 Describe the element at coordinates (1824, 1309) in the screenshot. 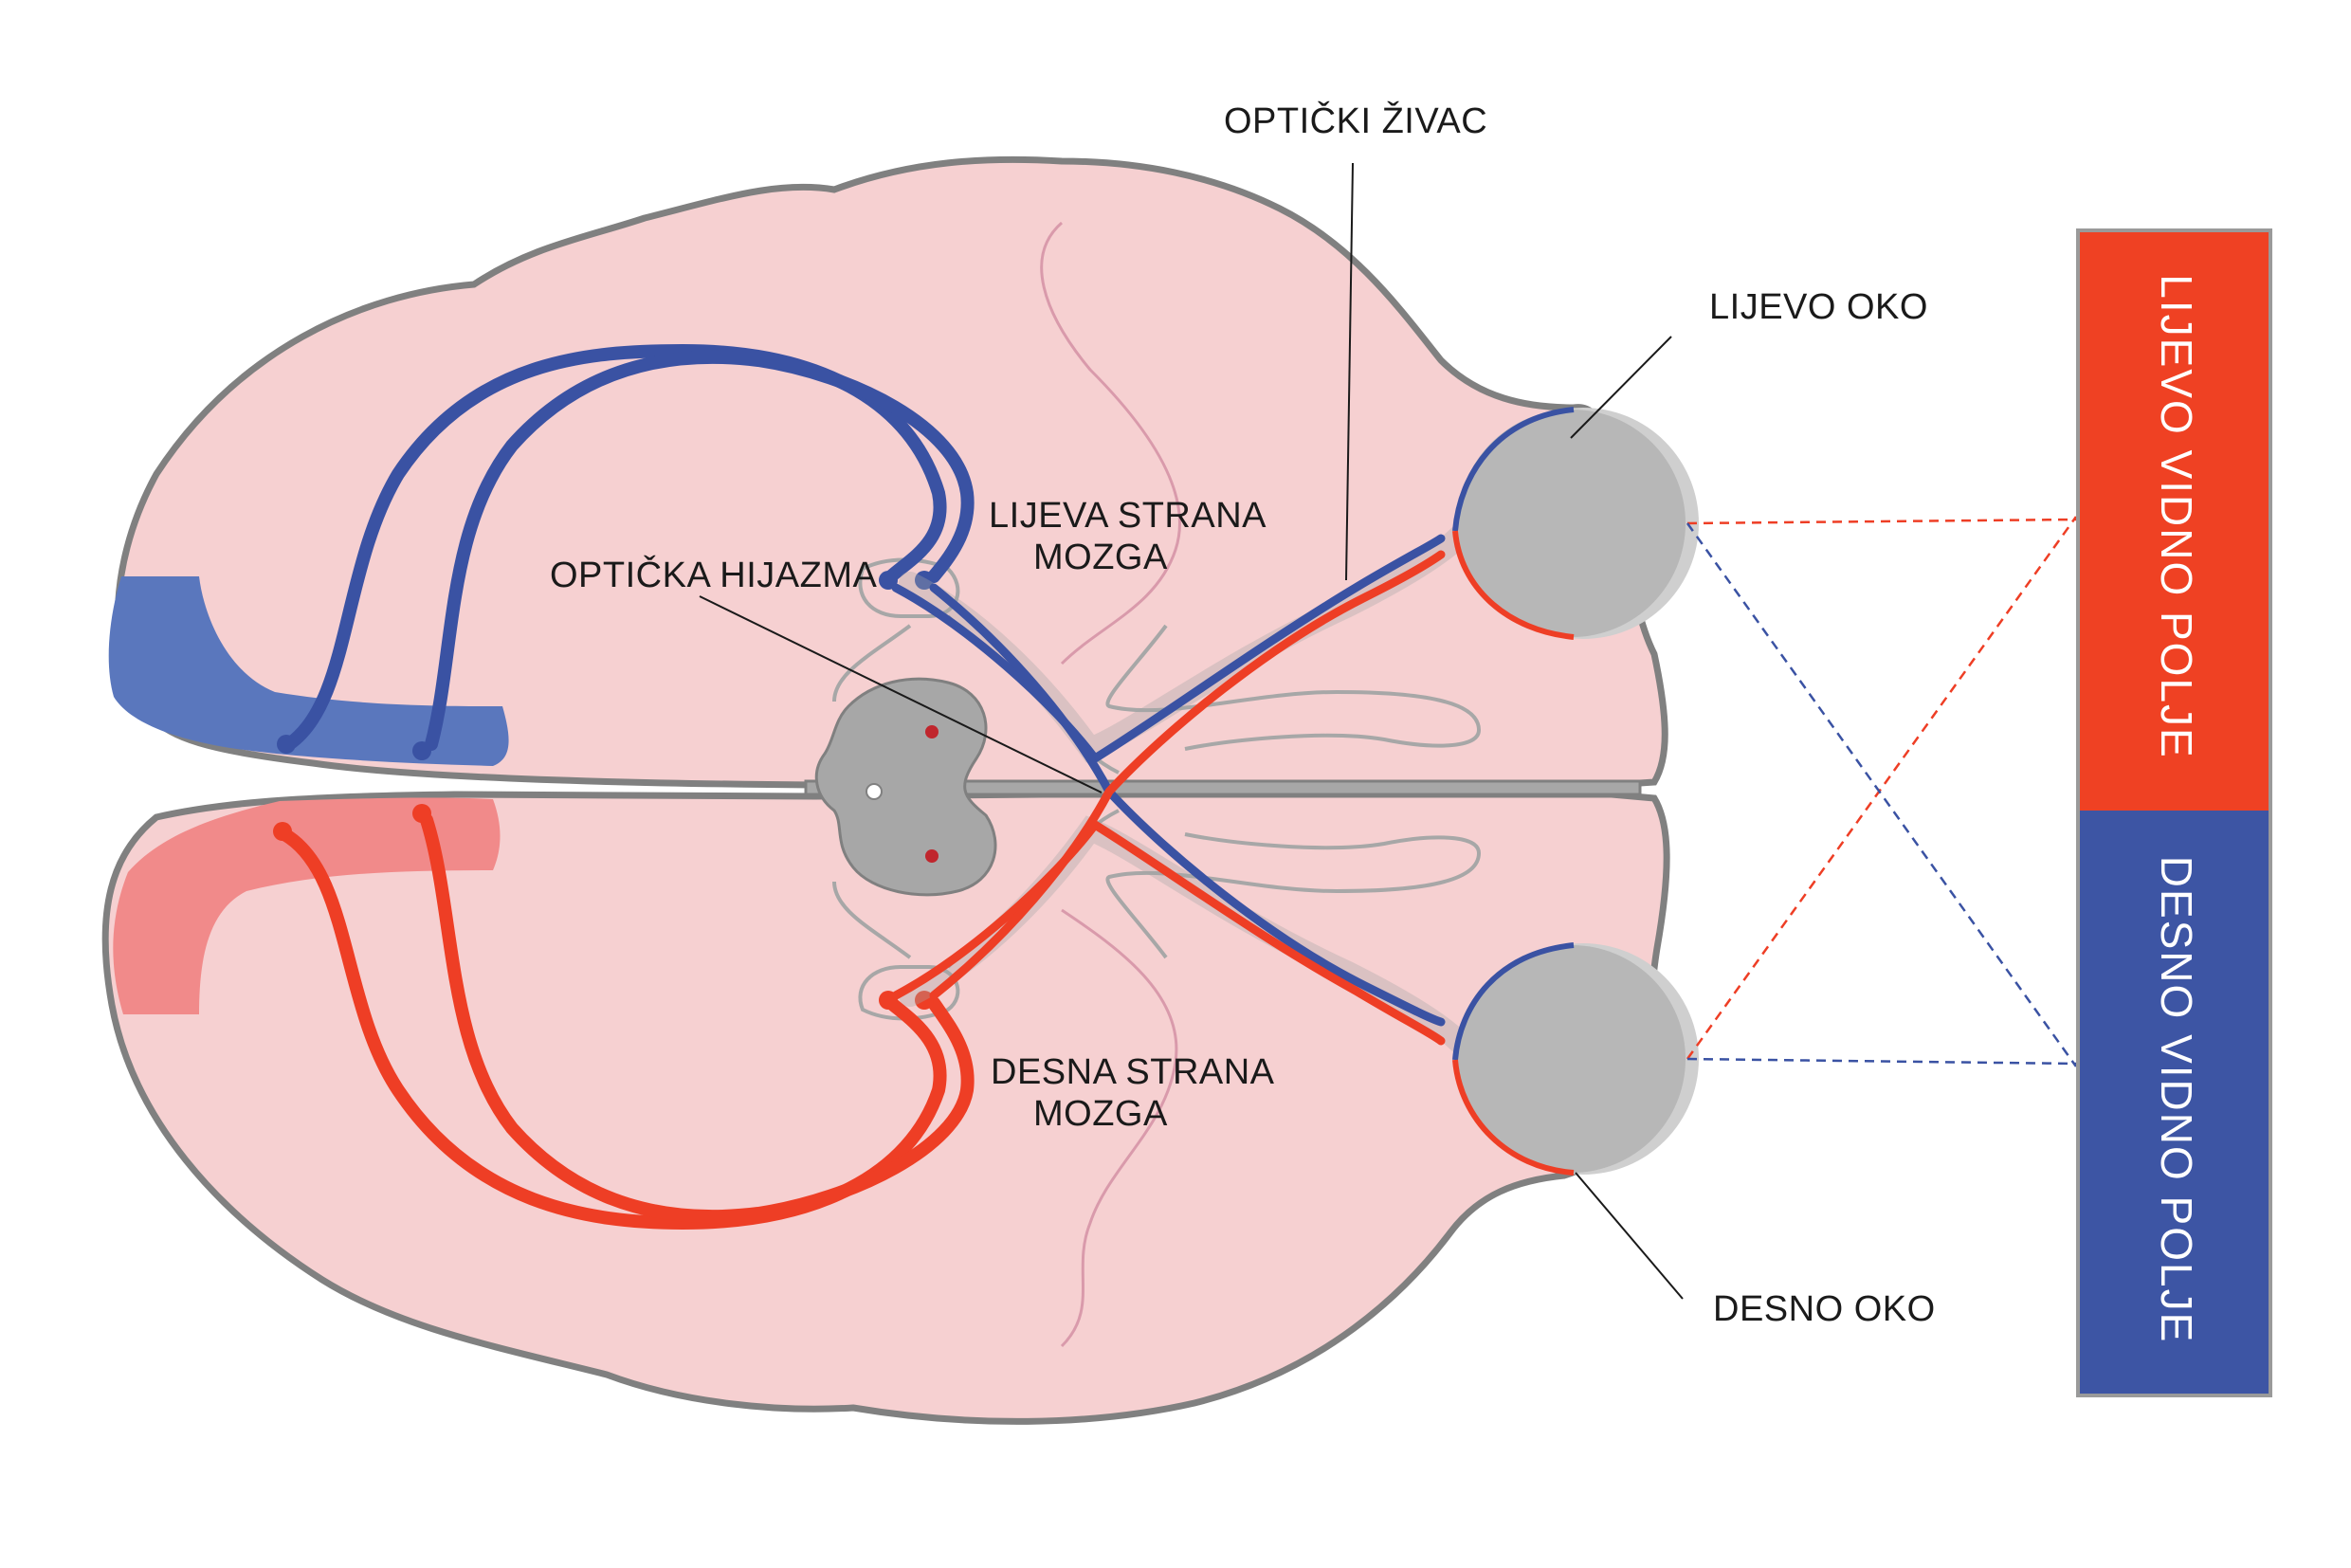

I see `label-desno-oko: DESNO OKO` at that location.